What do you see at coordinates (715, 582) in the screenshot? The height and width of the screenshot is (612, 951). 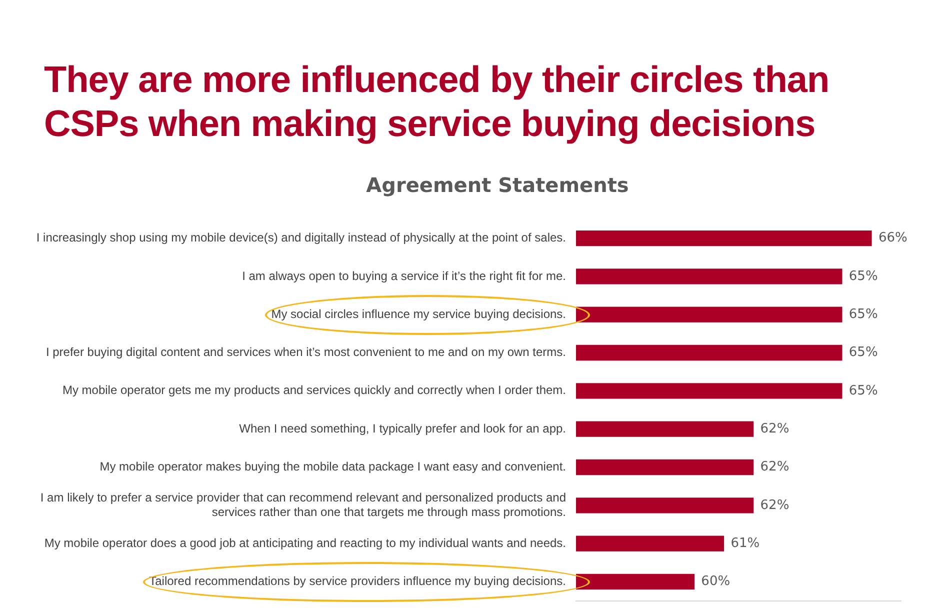 I see `data-label: 60%` at bounding box center [715, 582].